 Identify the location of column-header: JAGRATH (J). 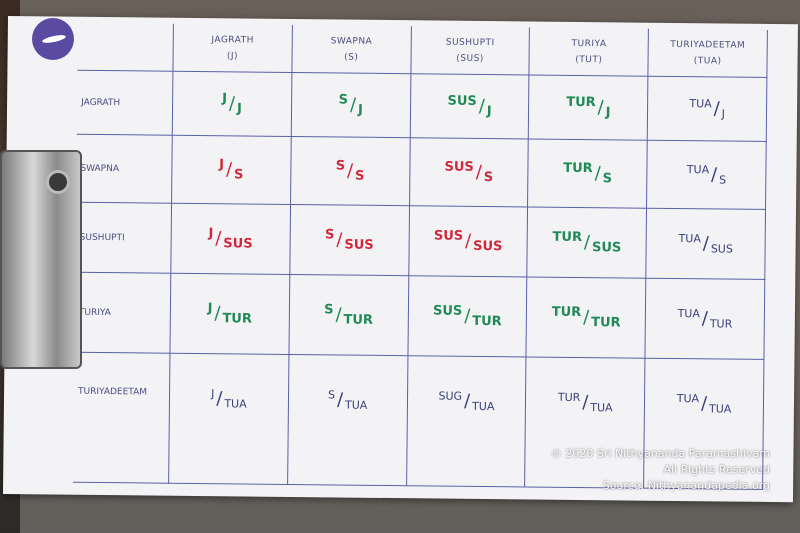
(233, 48).